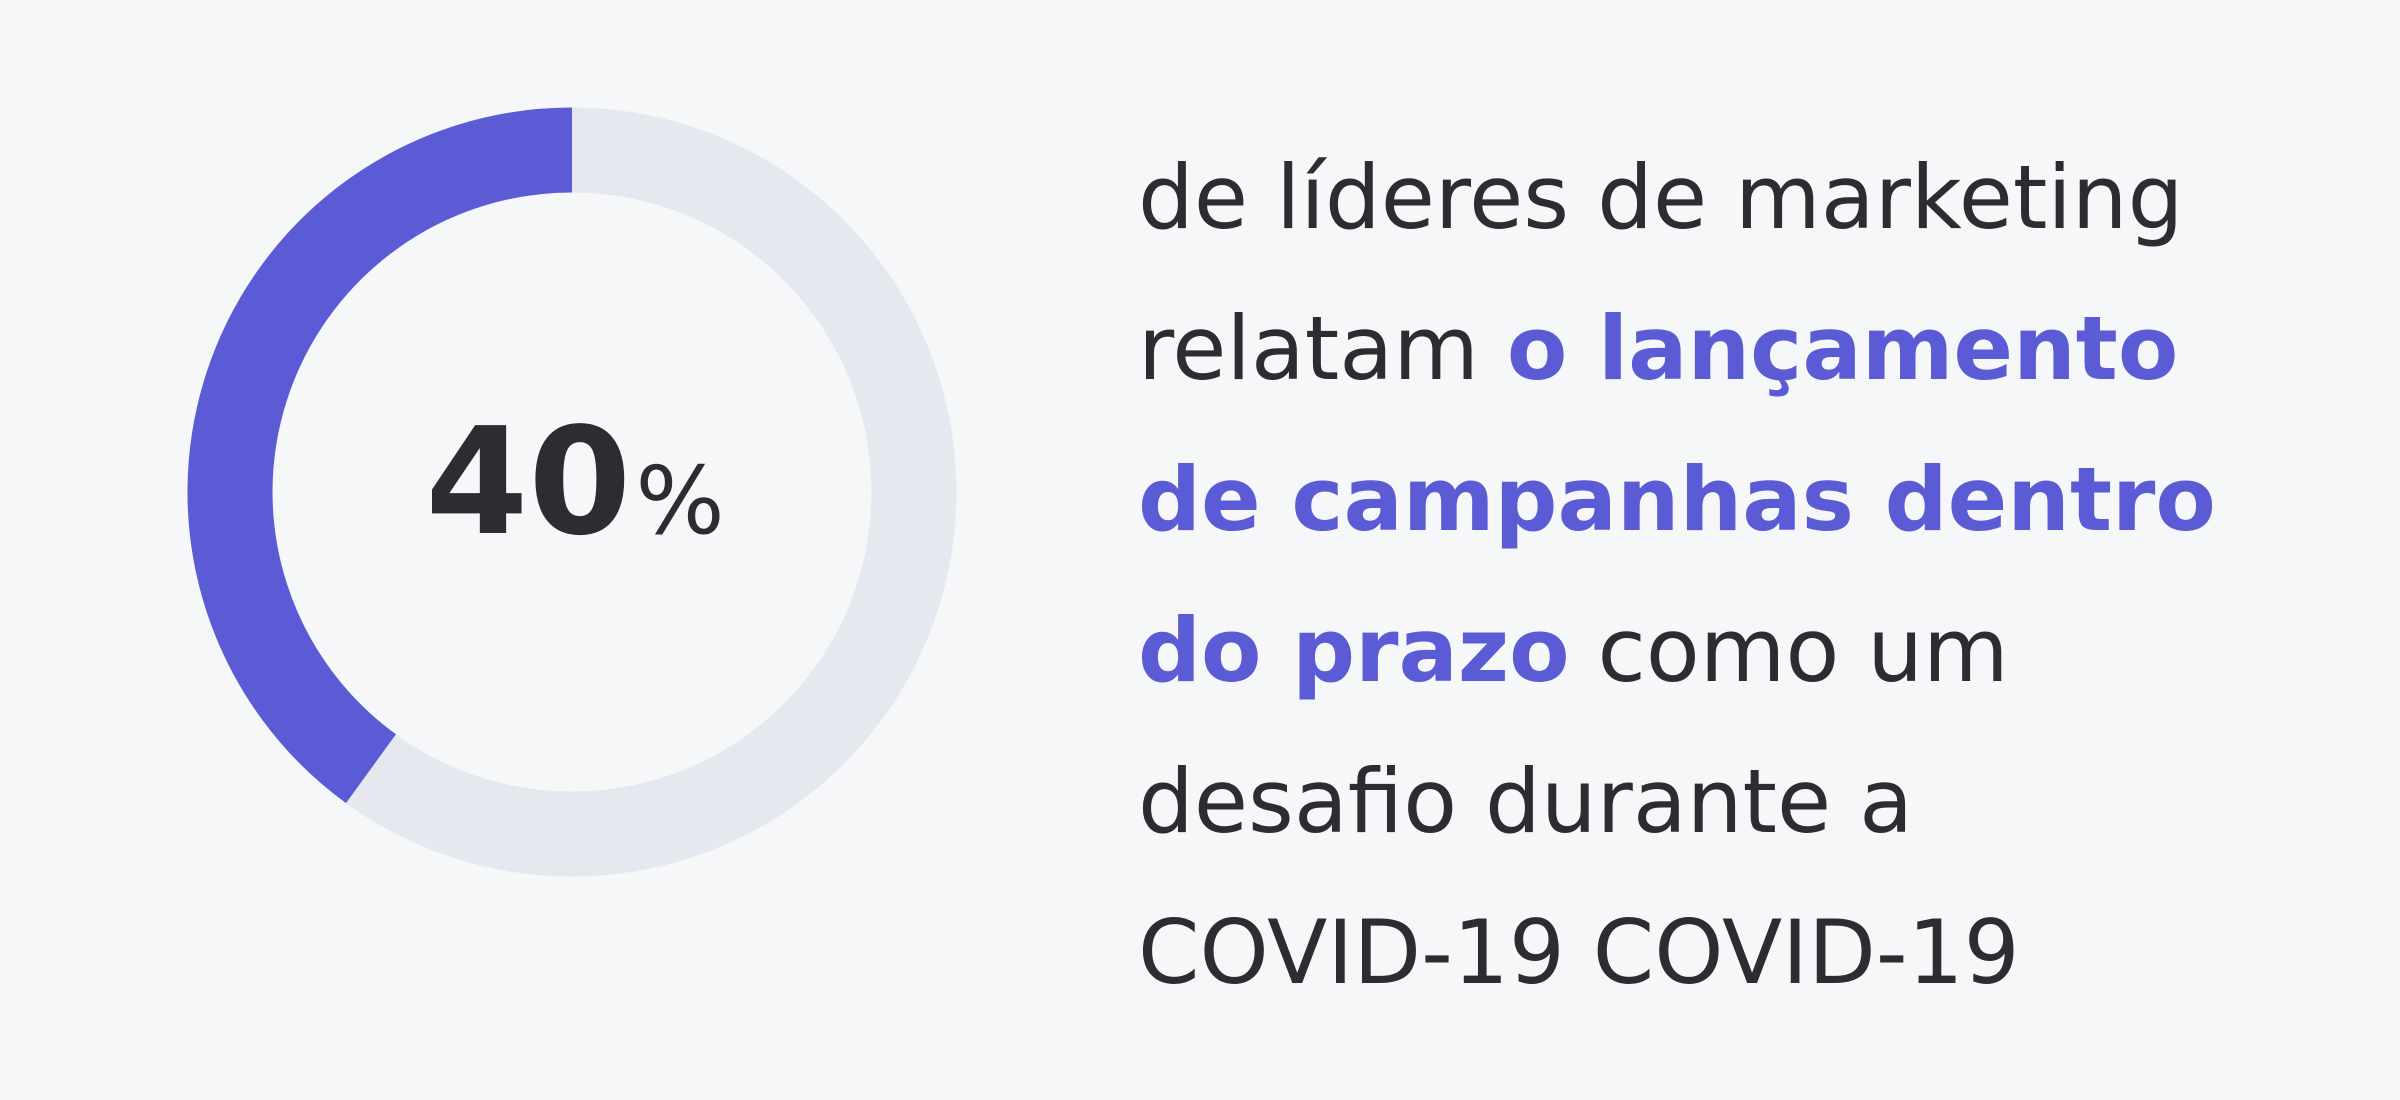 The image size is (2400, 1100). I want to click on statement-highlight: do prazo, so click(1354, 650).